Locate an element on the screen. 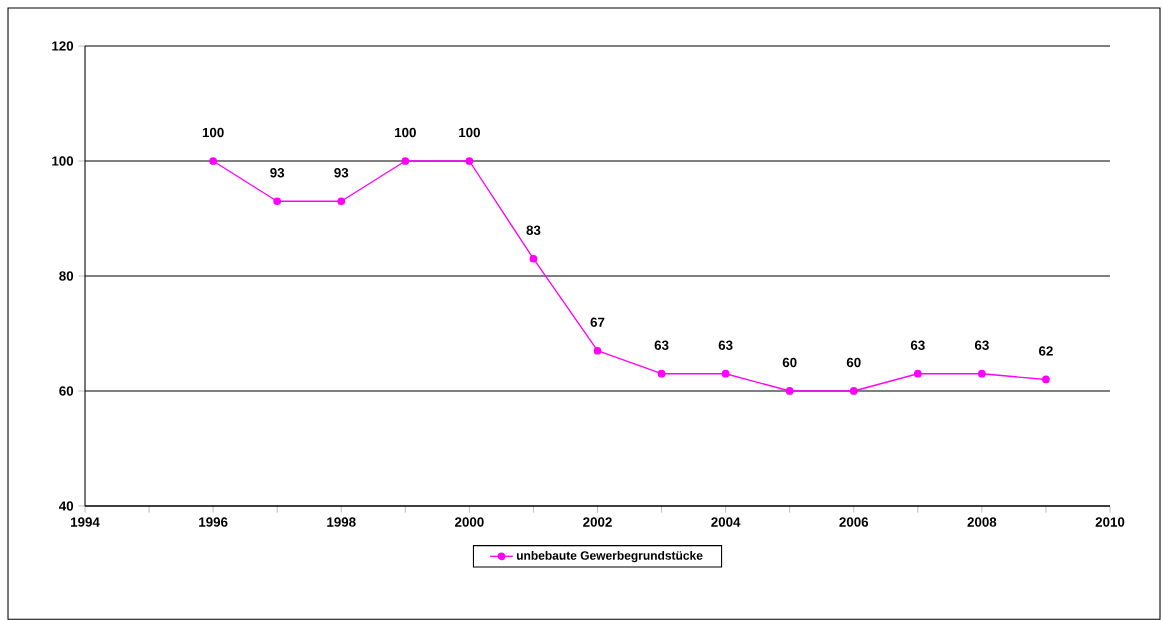 The height and width of the screenshot is (620, 1163). x-tick-label: 2000 is located at coordinates (469, 522).